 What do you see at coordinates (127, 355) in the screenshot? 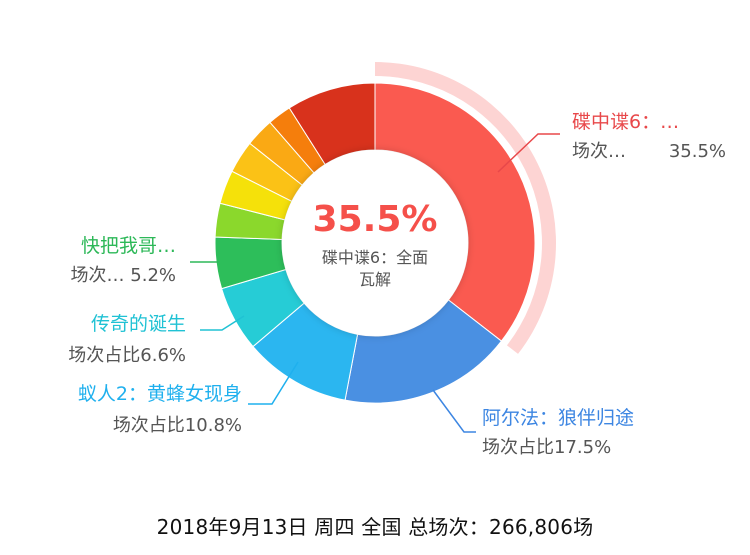
I see `label-sub-3: 场次占比6.6%` at bounding box center [127, 355].